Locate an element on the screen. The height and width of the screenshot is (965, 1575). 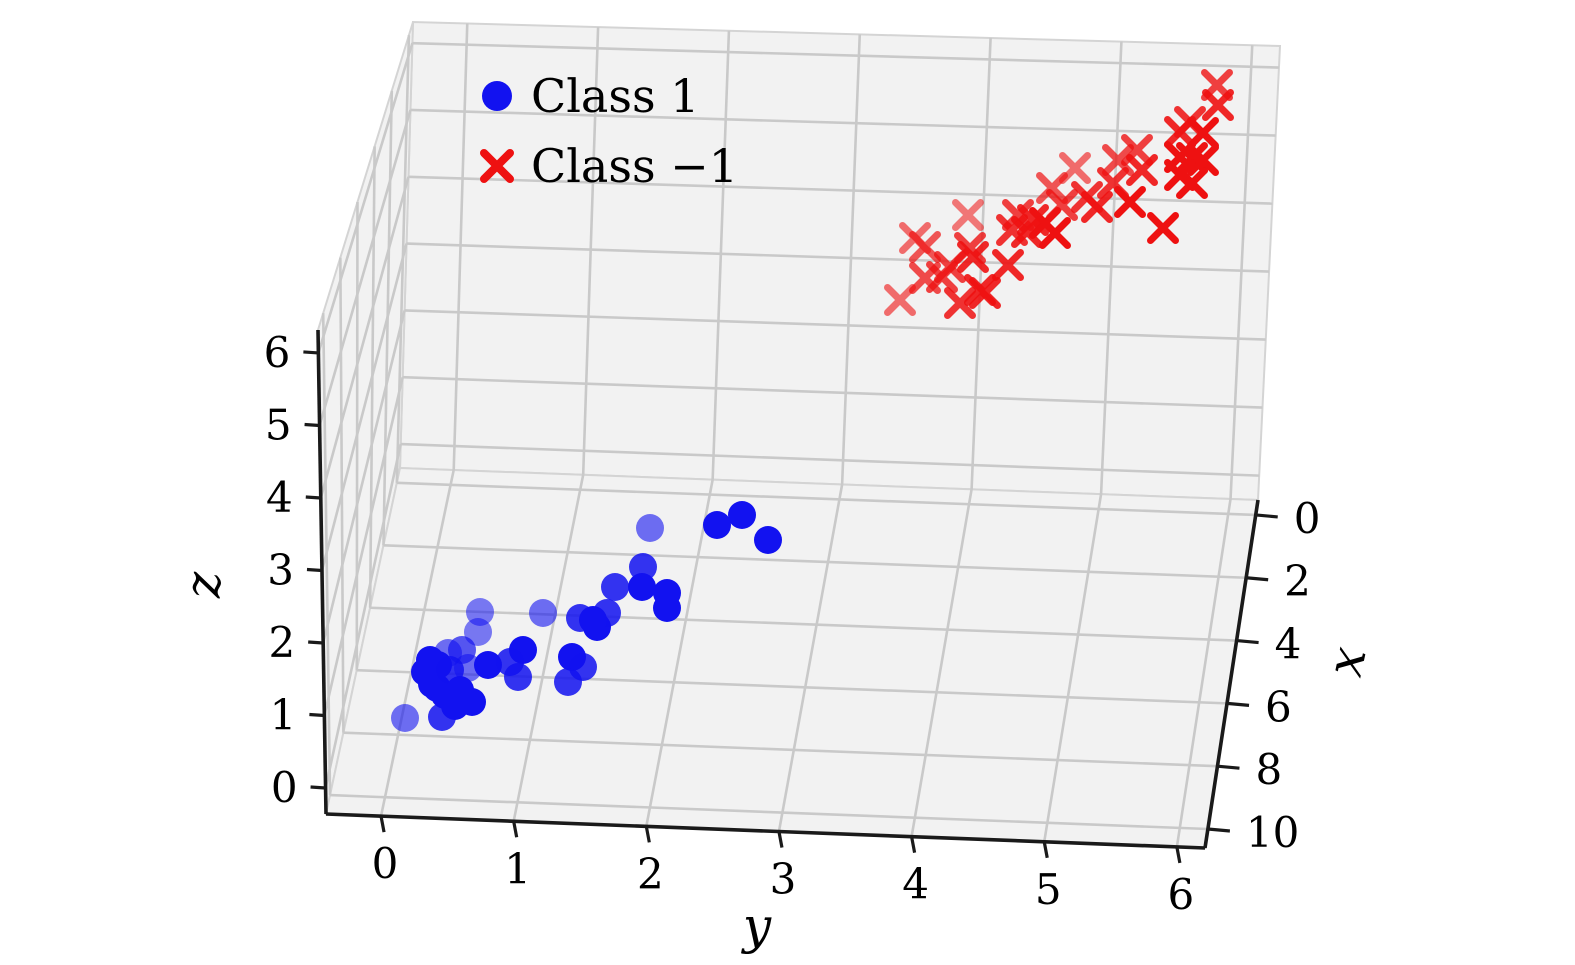
scatter-series-class1 is located at coordinates (586, 616).